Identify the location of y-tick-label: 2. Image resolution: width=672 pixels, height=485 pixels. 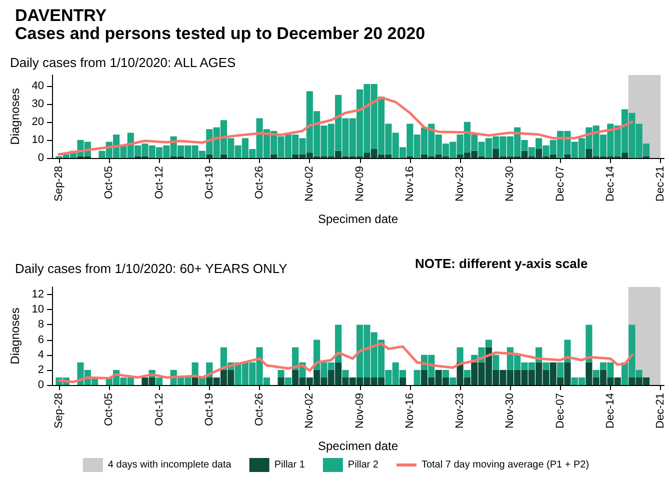
(41, 370).